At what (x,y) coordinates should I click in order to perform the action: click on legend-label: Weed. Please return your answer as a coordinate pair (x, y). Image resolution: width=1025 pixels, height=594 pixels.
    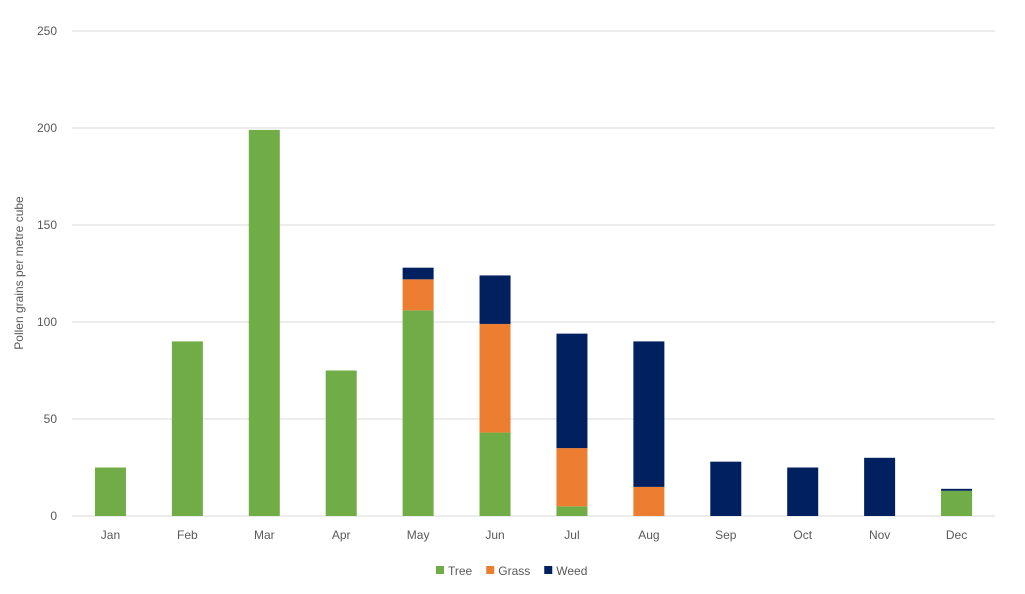
    Looking at the image, I should click on (571, 571).